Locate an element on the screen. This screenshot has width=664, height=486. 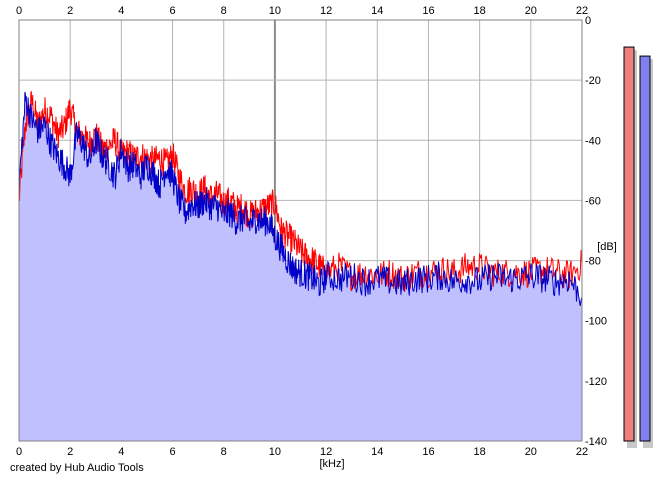
y-tick-labels: 0 -20 -40 -60 -80 -100 -120 -140 is located at coordinates (596, 231).